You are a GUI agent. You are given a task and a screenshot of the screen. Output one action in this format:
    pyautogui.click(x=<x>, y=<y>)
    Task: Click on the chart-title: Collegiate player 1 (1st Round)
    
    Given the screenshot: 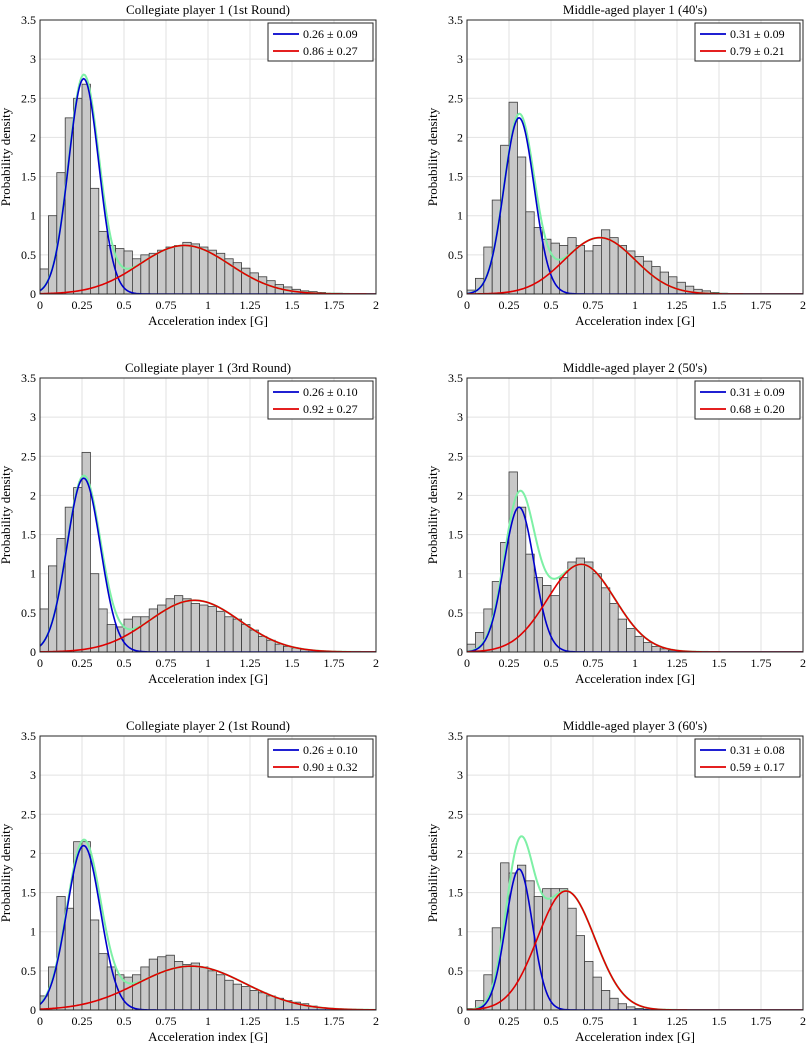 What is the action you would take?
    pyautogui.click(x=208, y=9)
    